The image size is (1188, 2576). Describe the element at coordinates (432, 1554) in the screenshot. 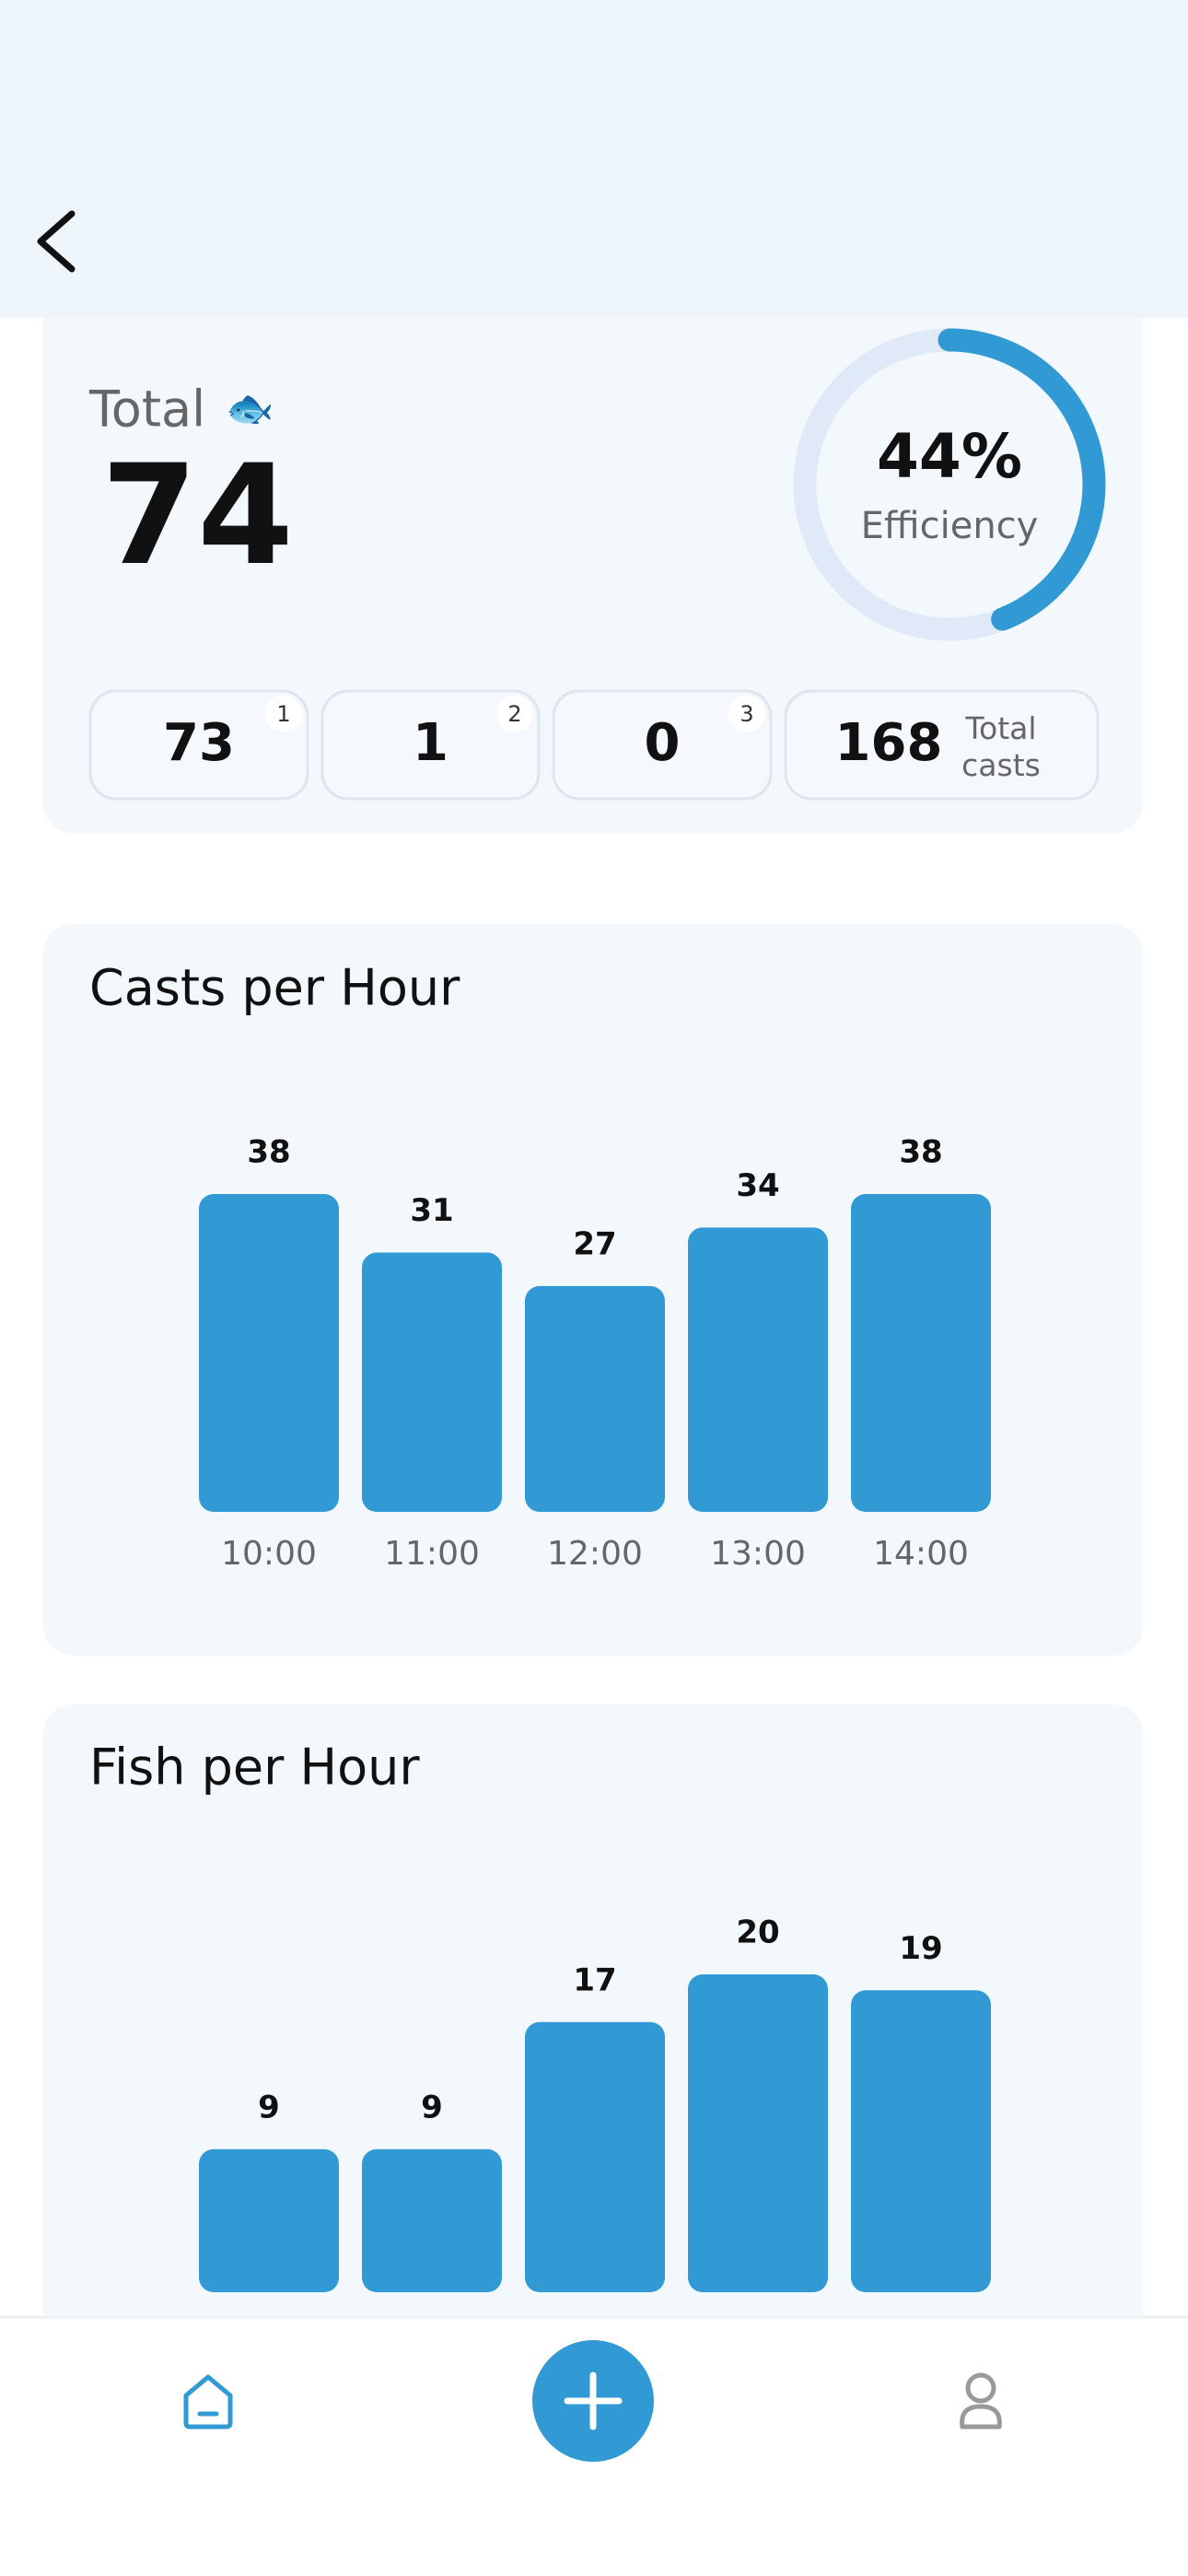

I see `x-tick-label: 11:00` at that location.